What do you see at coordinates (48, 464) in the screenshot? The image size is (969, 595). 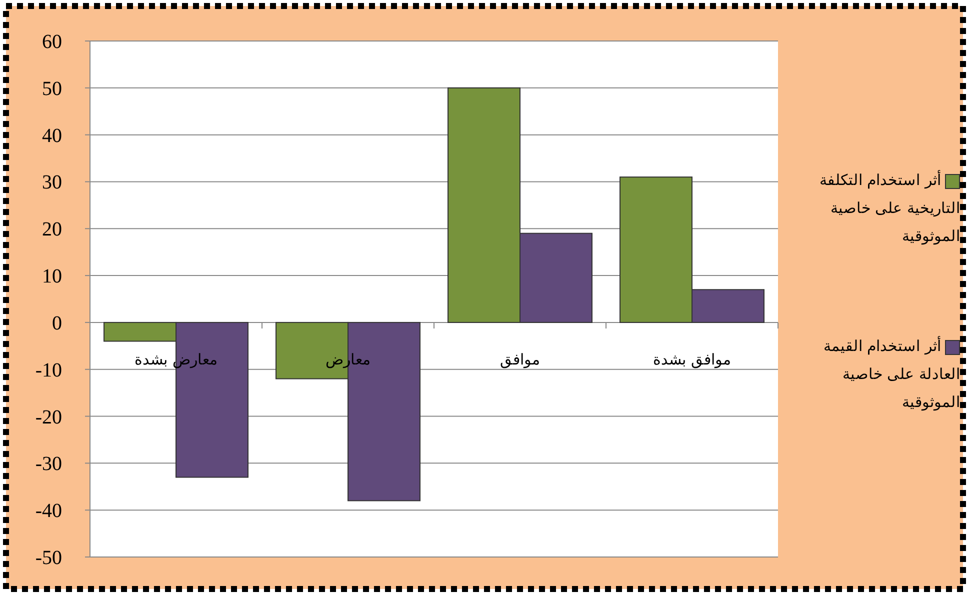 I see `y-tick-label: -30` at bounding box center [48, 464].